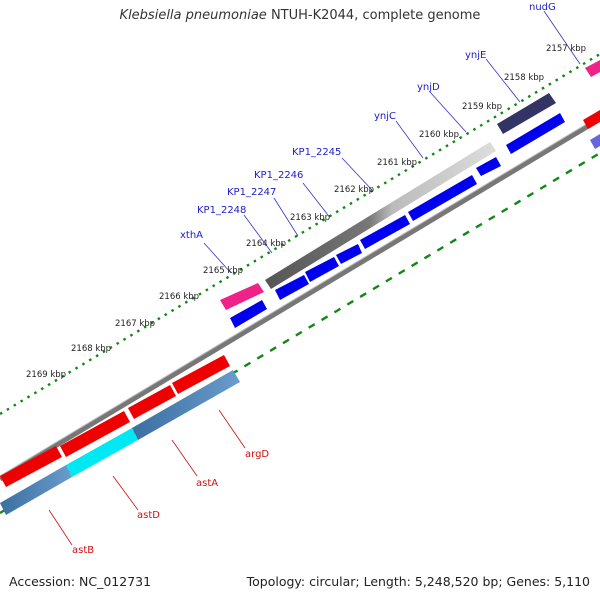 The image size is (600, 600). What do you see at coordinates (251, 192) in the screenshot?
I see `gene-label-KP1_2247: KP1_2247` at bounding box center [251, 192].